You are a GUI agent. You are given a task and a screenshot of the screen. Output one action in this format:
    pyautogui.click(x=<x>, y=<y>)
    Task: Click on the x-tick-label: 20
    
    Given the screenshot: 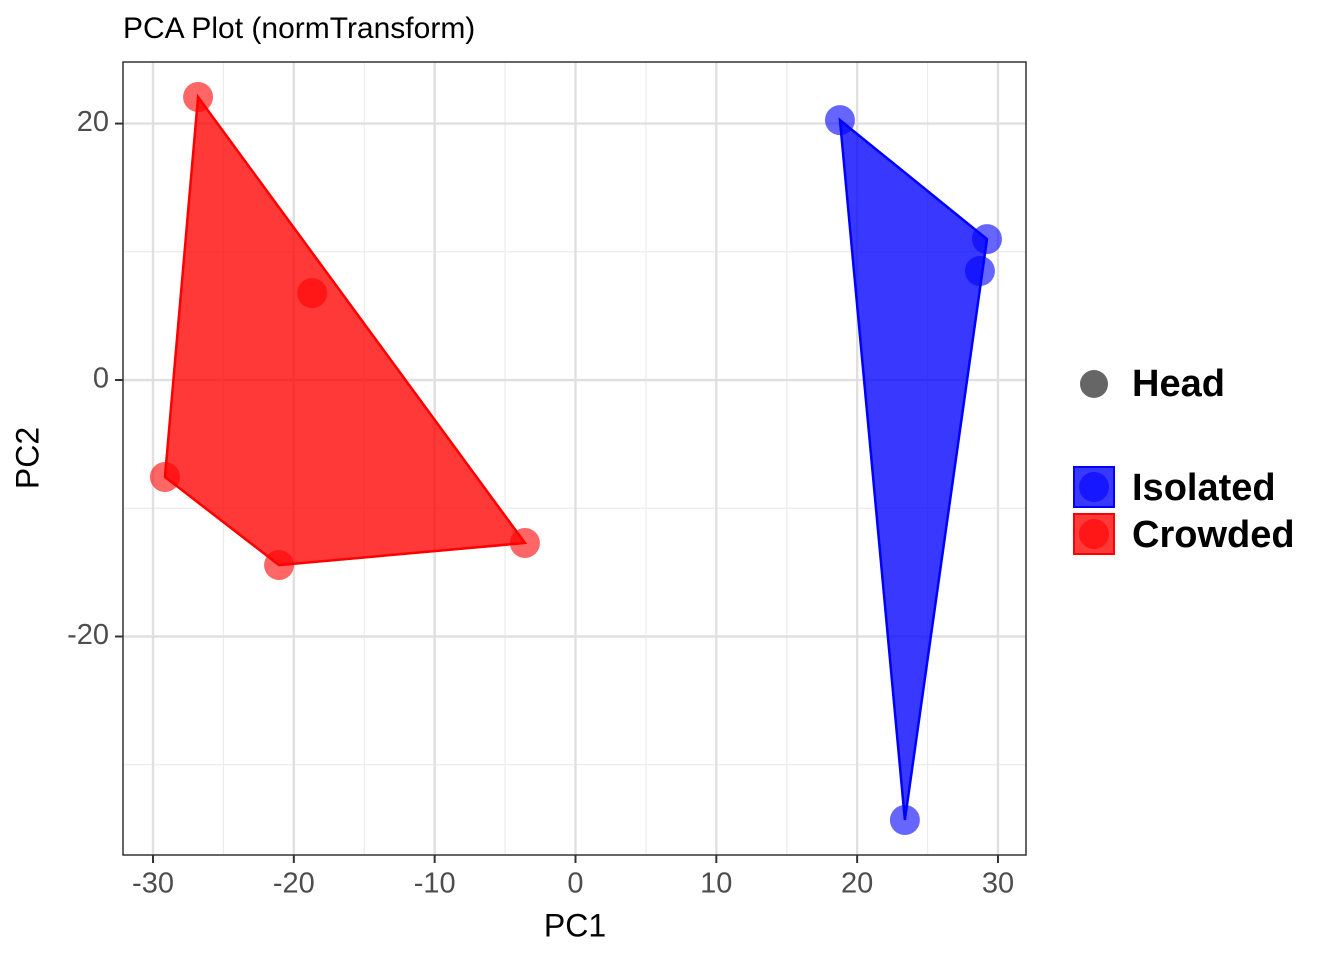 What is the action you would take?
    pyautogui.click(x=857, y=884)
    